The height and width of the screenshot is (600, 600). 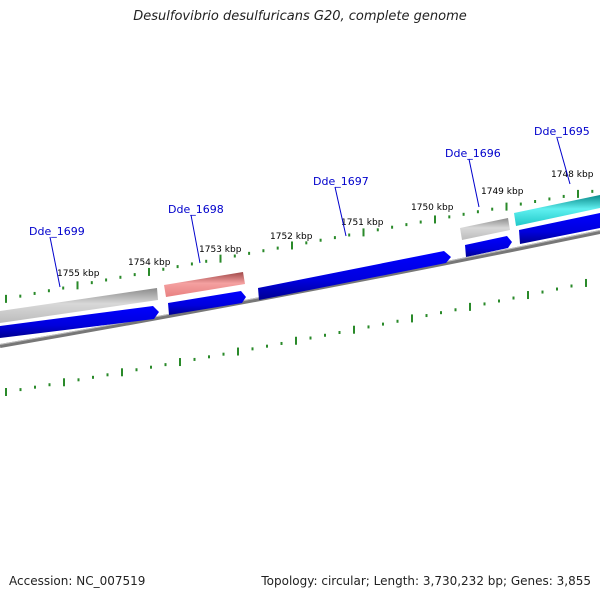 What do you see at coordinates (341, 181) in the screenshot?
I see `gene-label-dde-1697: Dde_1697` at bounding box center [341, 181].